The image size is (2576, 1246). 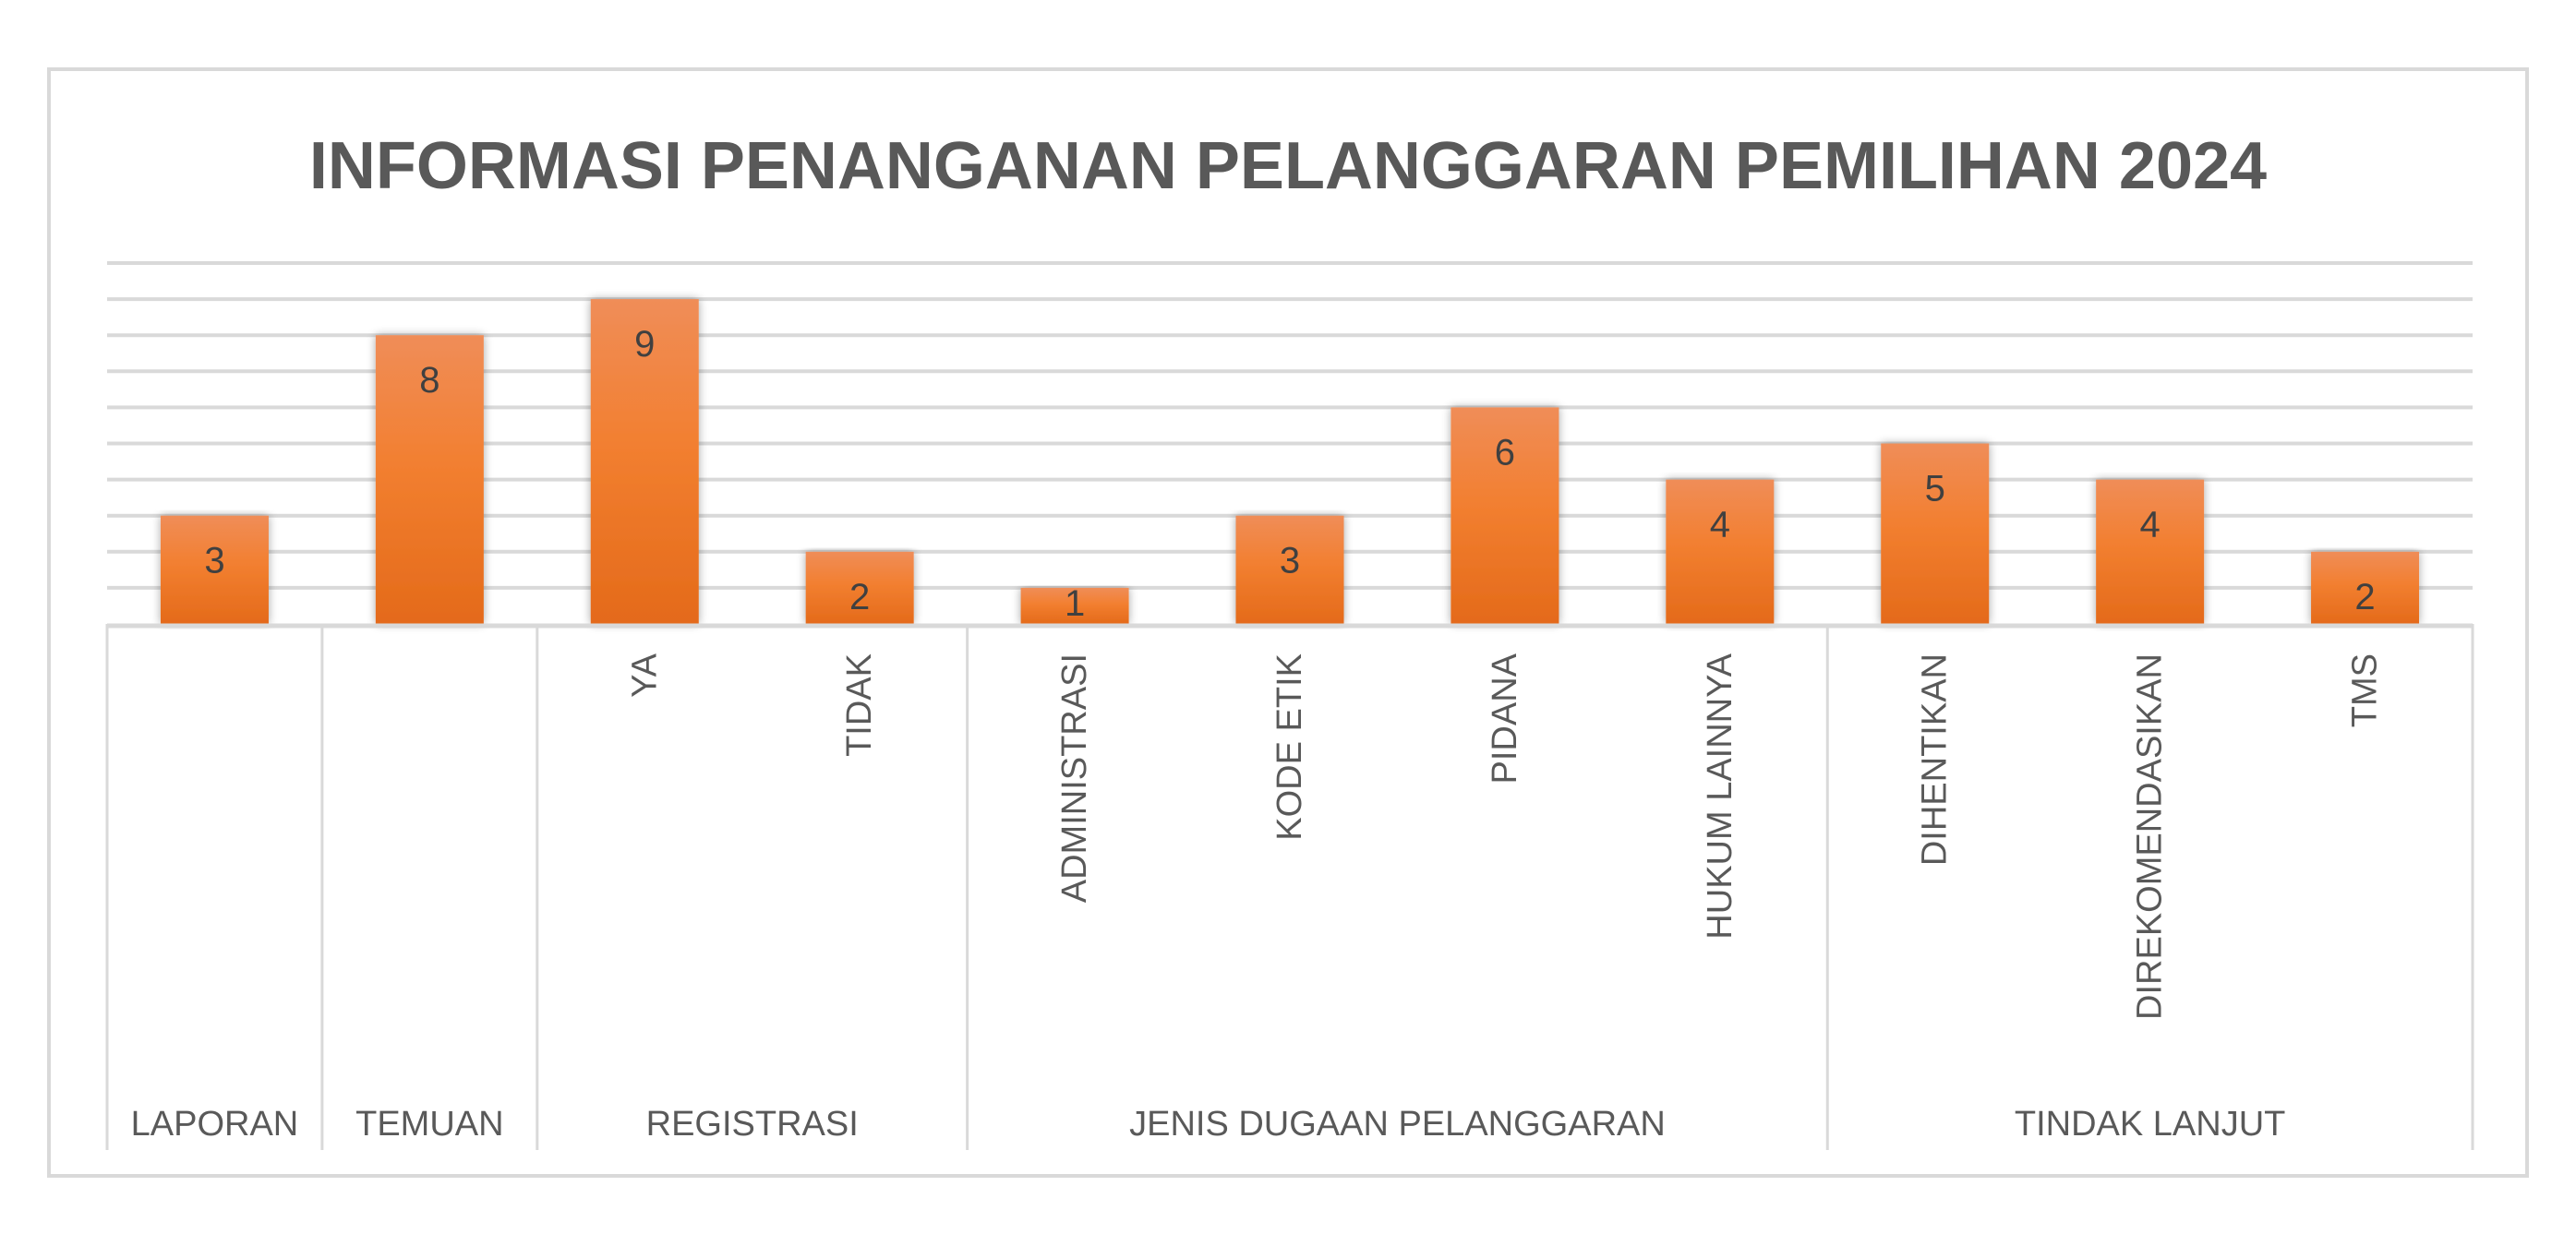 I want to click on category-label: HUKUM LAINNYA, so click(x=1720, y=796).